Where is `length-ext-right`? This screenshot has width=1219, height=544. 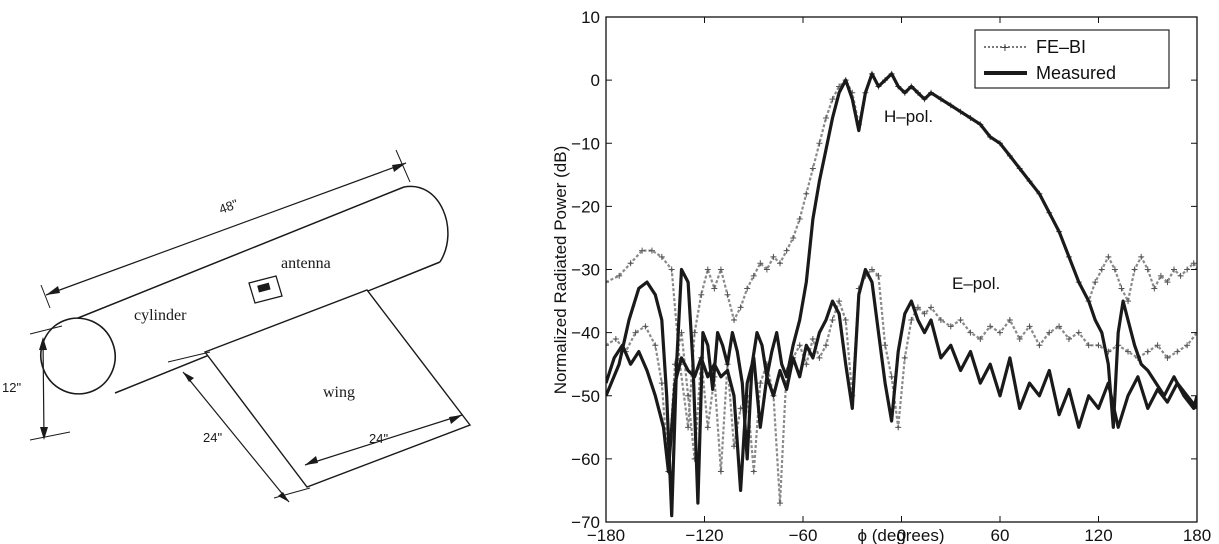
length-ext-right is located at coordinates (403, 166).